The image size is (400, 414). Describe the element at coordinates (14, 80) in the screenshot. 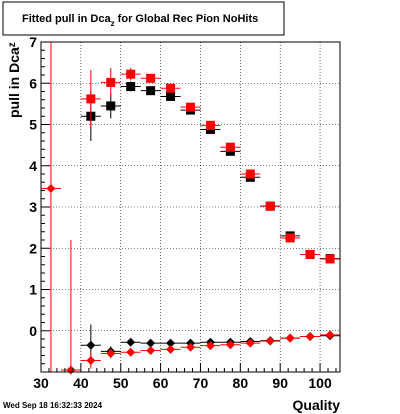

I see `y-axis-label: pull in Dcaz` at that location.